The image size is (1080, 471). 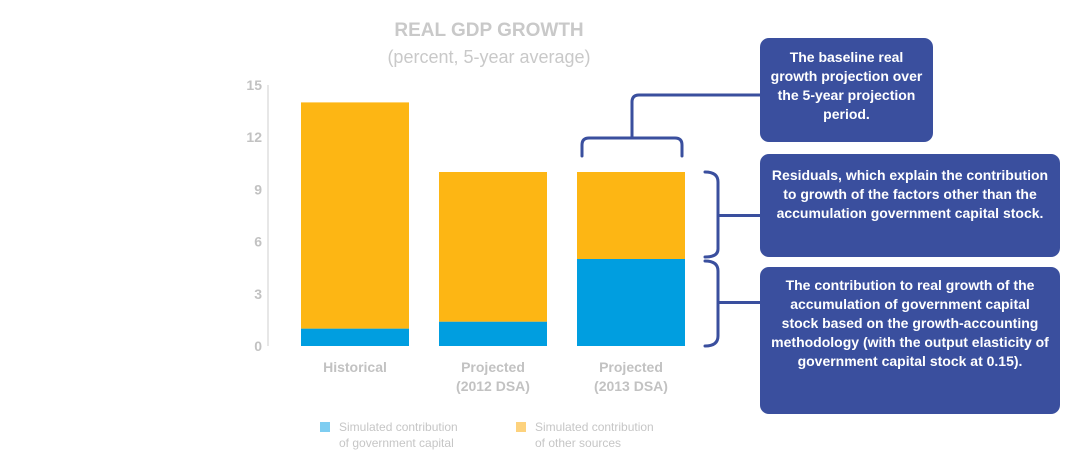 What do you see at coordinates (257, 215) in the screenshot?
I see `y-axis: 0 3 6 9 12 15` at bounding box center [257, 215].